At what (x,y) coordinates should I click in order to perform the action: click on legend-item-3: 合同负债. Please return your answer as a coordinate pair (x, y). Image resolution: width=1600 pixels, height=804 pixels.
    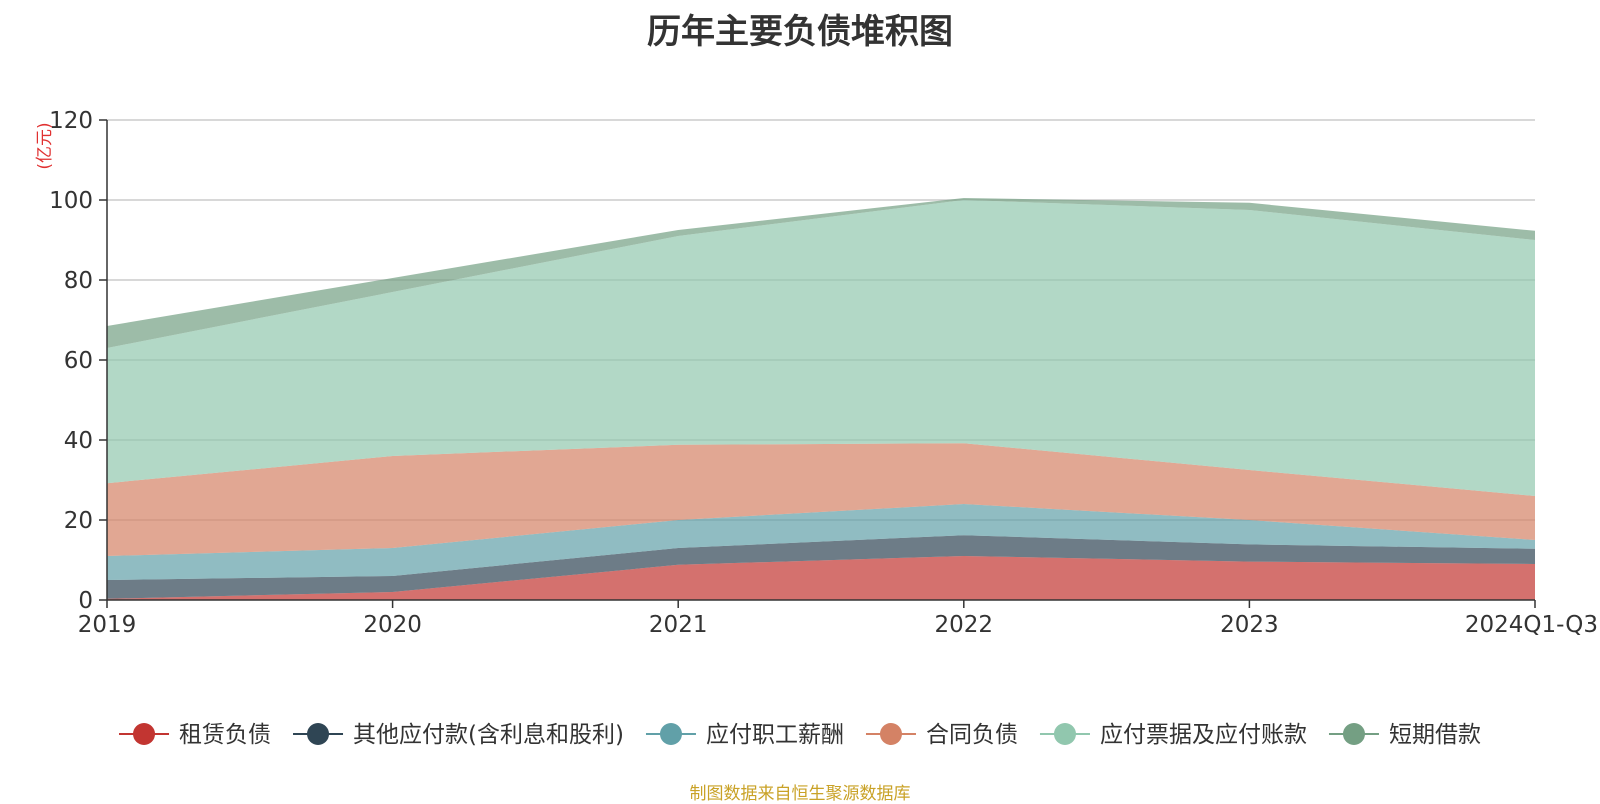
    Looking at the image, I should click on (941, 735).